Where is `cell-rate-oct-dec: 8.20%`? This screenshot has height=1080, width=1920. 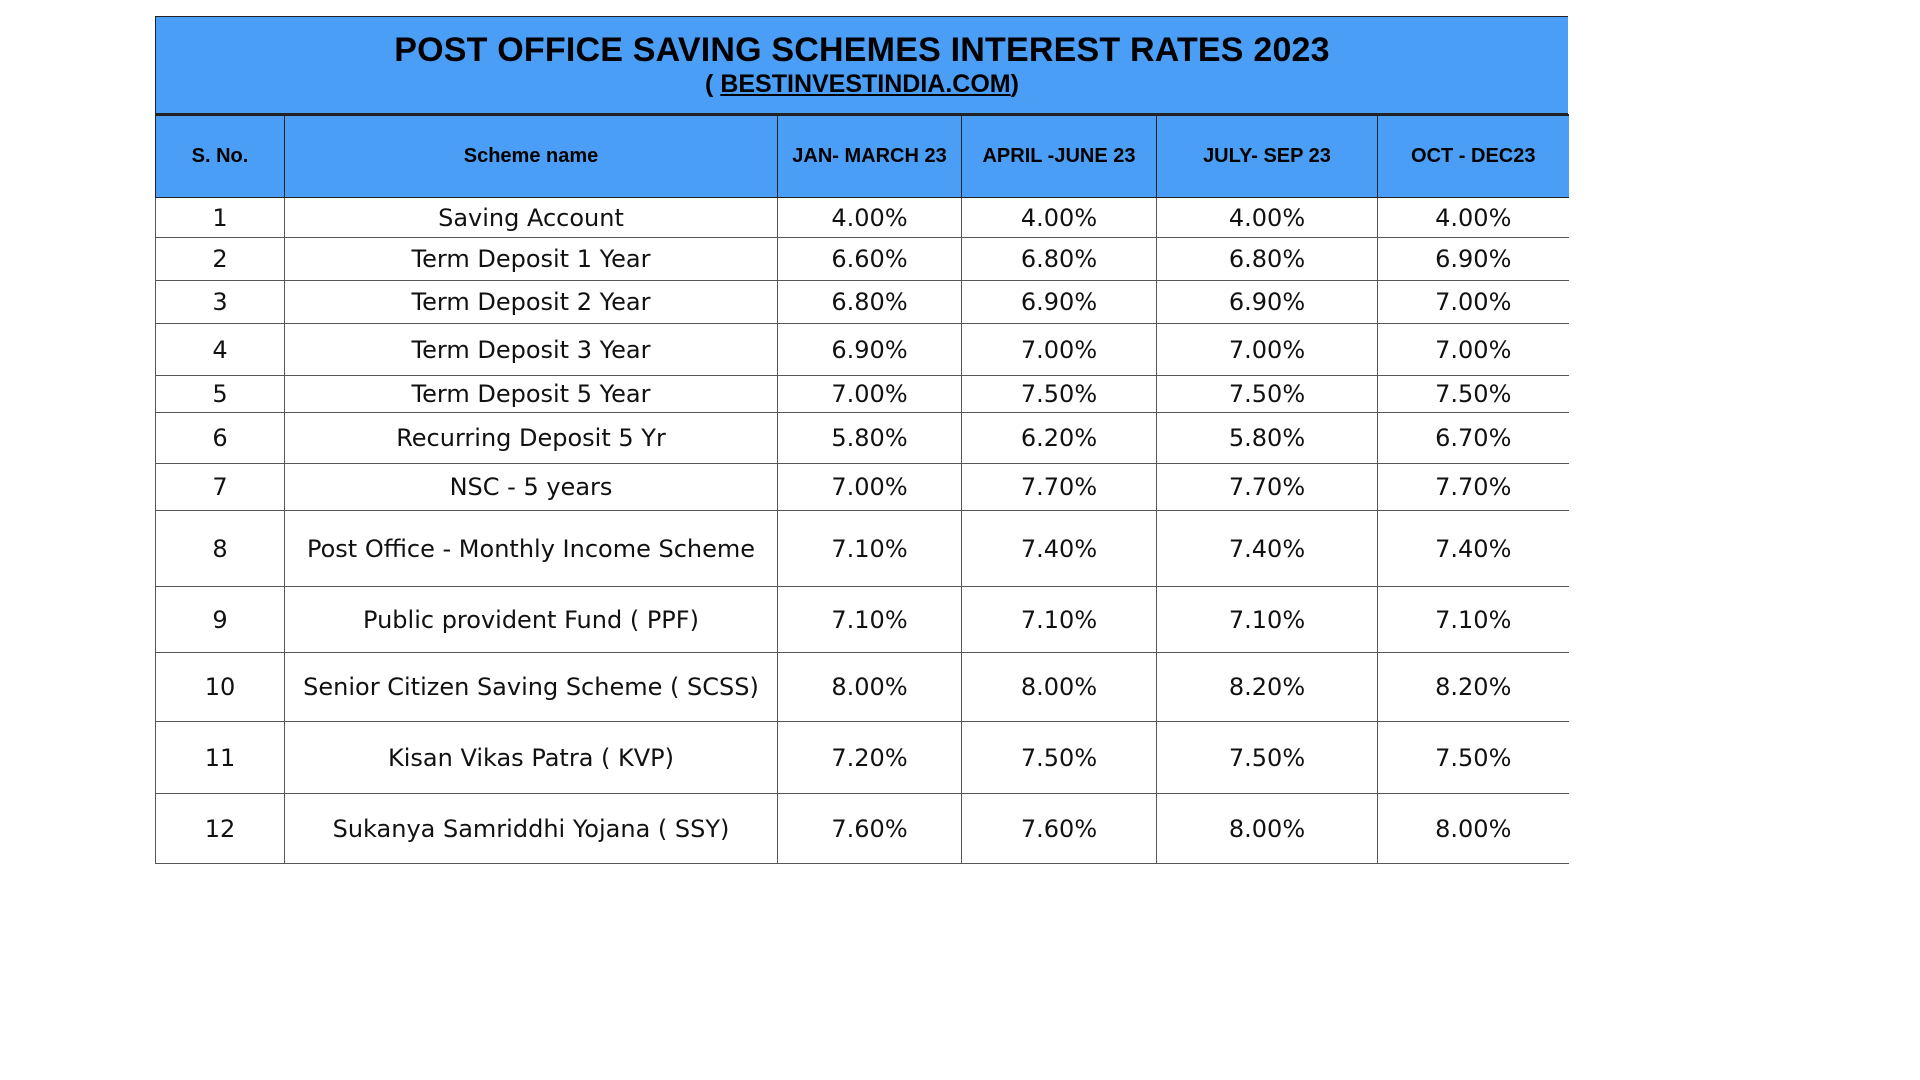 cell-rate-oct-dec: 8.20% is located at coordinates (1473, 687).